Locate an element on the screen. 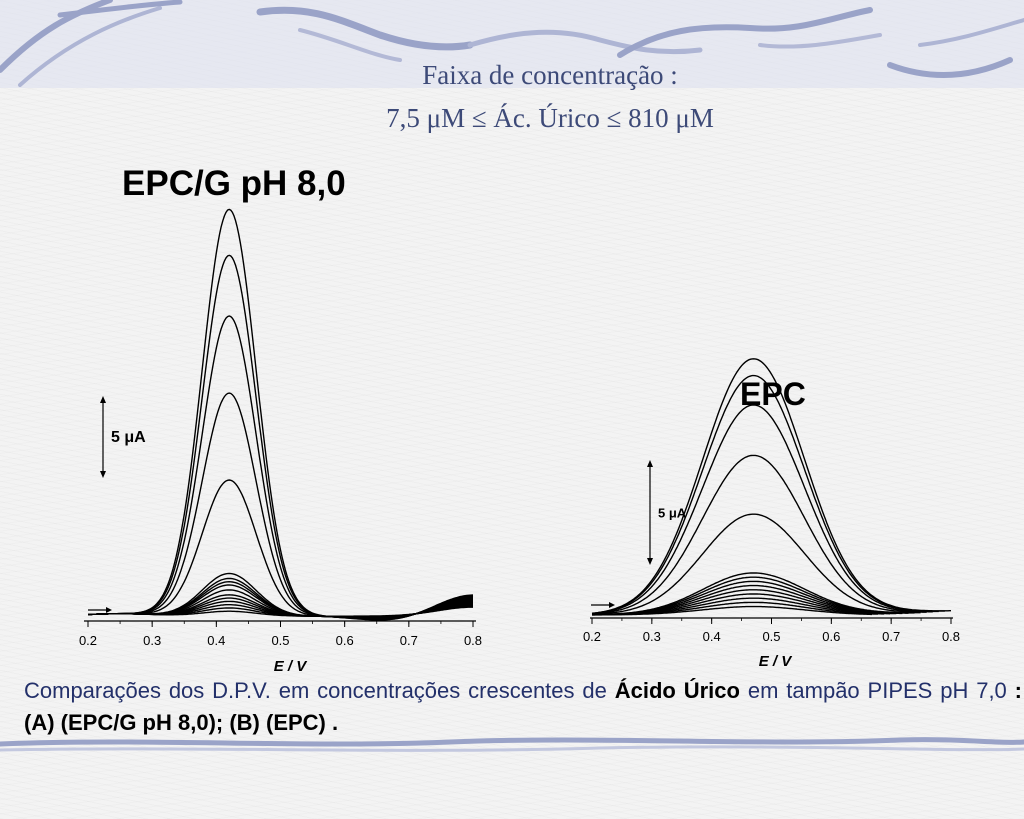 The width and height of the screenshot is (1024, 819). caption-text-2: em tampão PIPES pH 7,0 is located at coordinates (877, 690).